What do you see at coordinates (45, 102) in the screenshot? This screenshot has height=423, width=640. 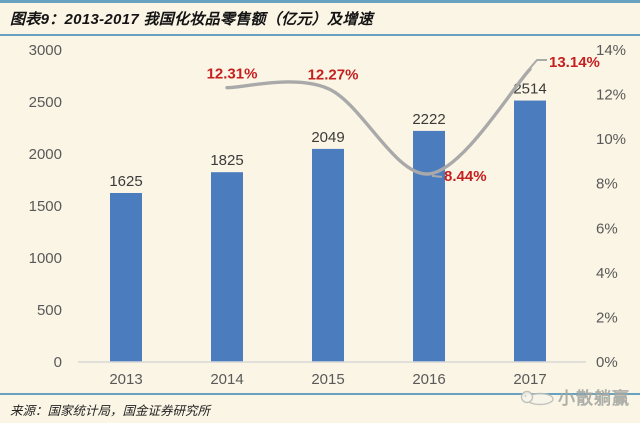 I see `left-axis-tick: 2500` at bounding box center [45, 102].